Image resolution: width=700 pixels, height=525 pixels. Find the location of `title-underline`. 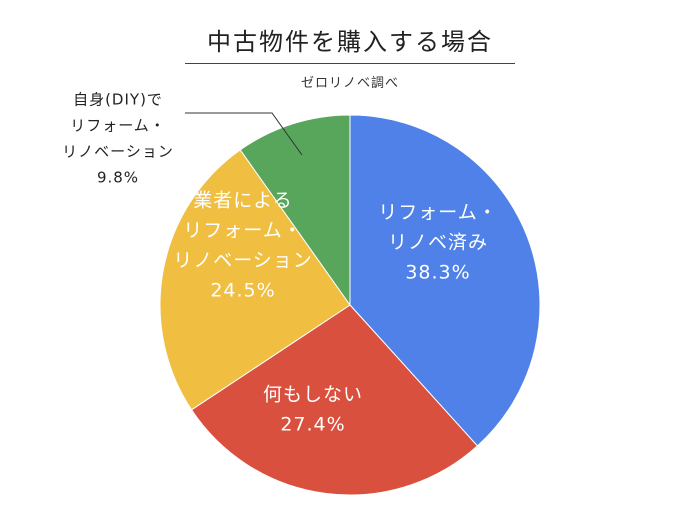

title-underline is located at coordinates (350, 63).